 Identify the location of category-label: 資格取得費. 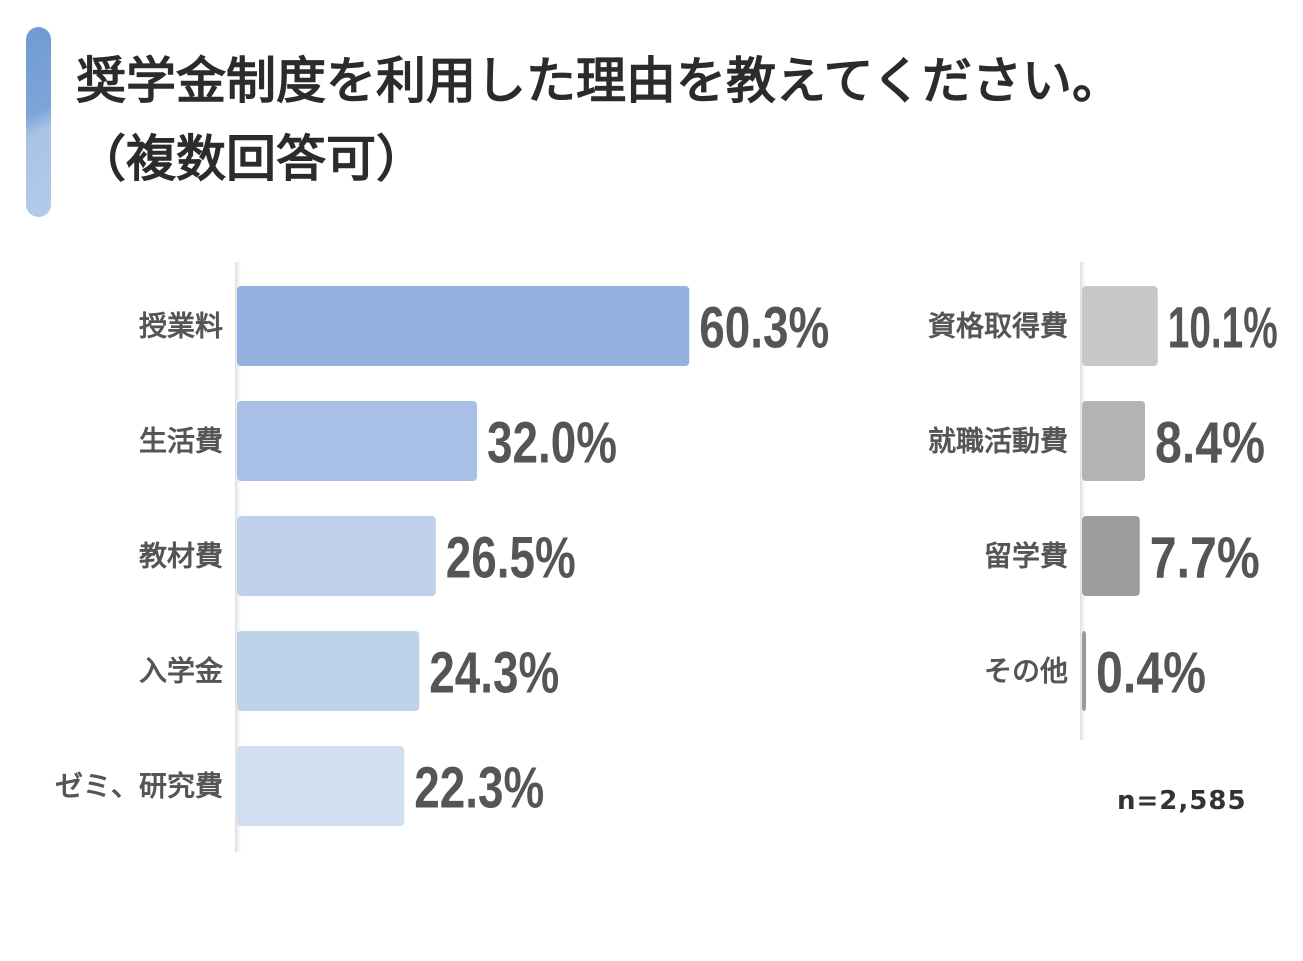
(998, 326).